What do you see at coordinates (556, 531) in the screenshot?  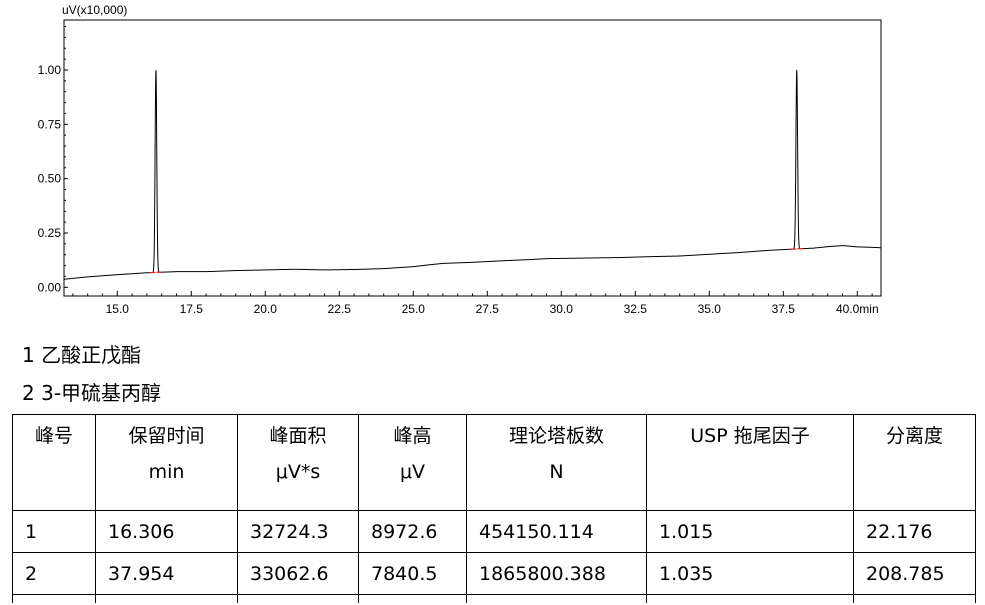 I see `cell-theoretical-plates: 454150.114` at bounding box center [556, 531].